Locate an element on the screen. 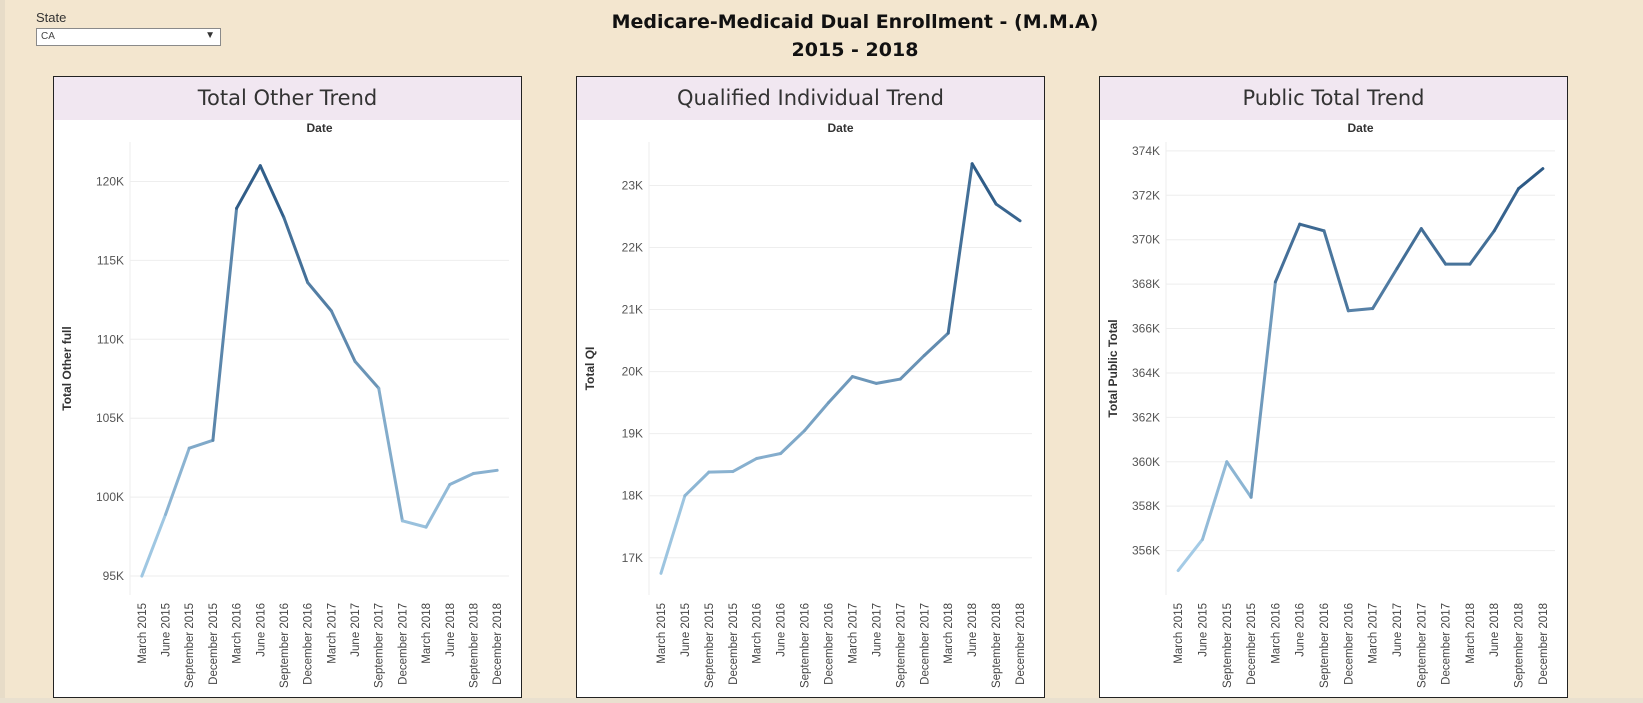 Image resolution: width=1643 pixels, height=703 pixels. x-tick-label: December 2016 is located at coordinates (830, 644).